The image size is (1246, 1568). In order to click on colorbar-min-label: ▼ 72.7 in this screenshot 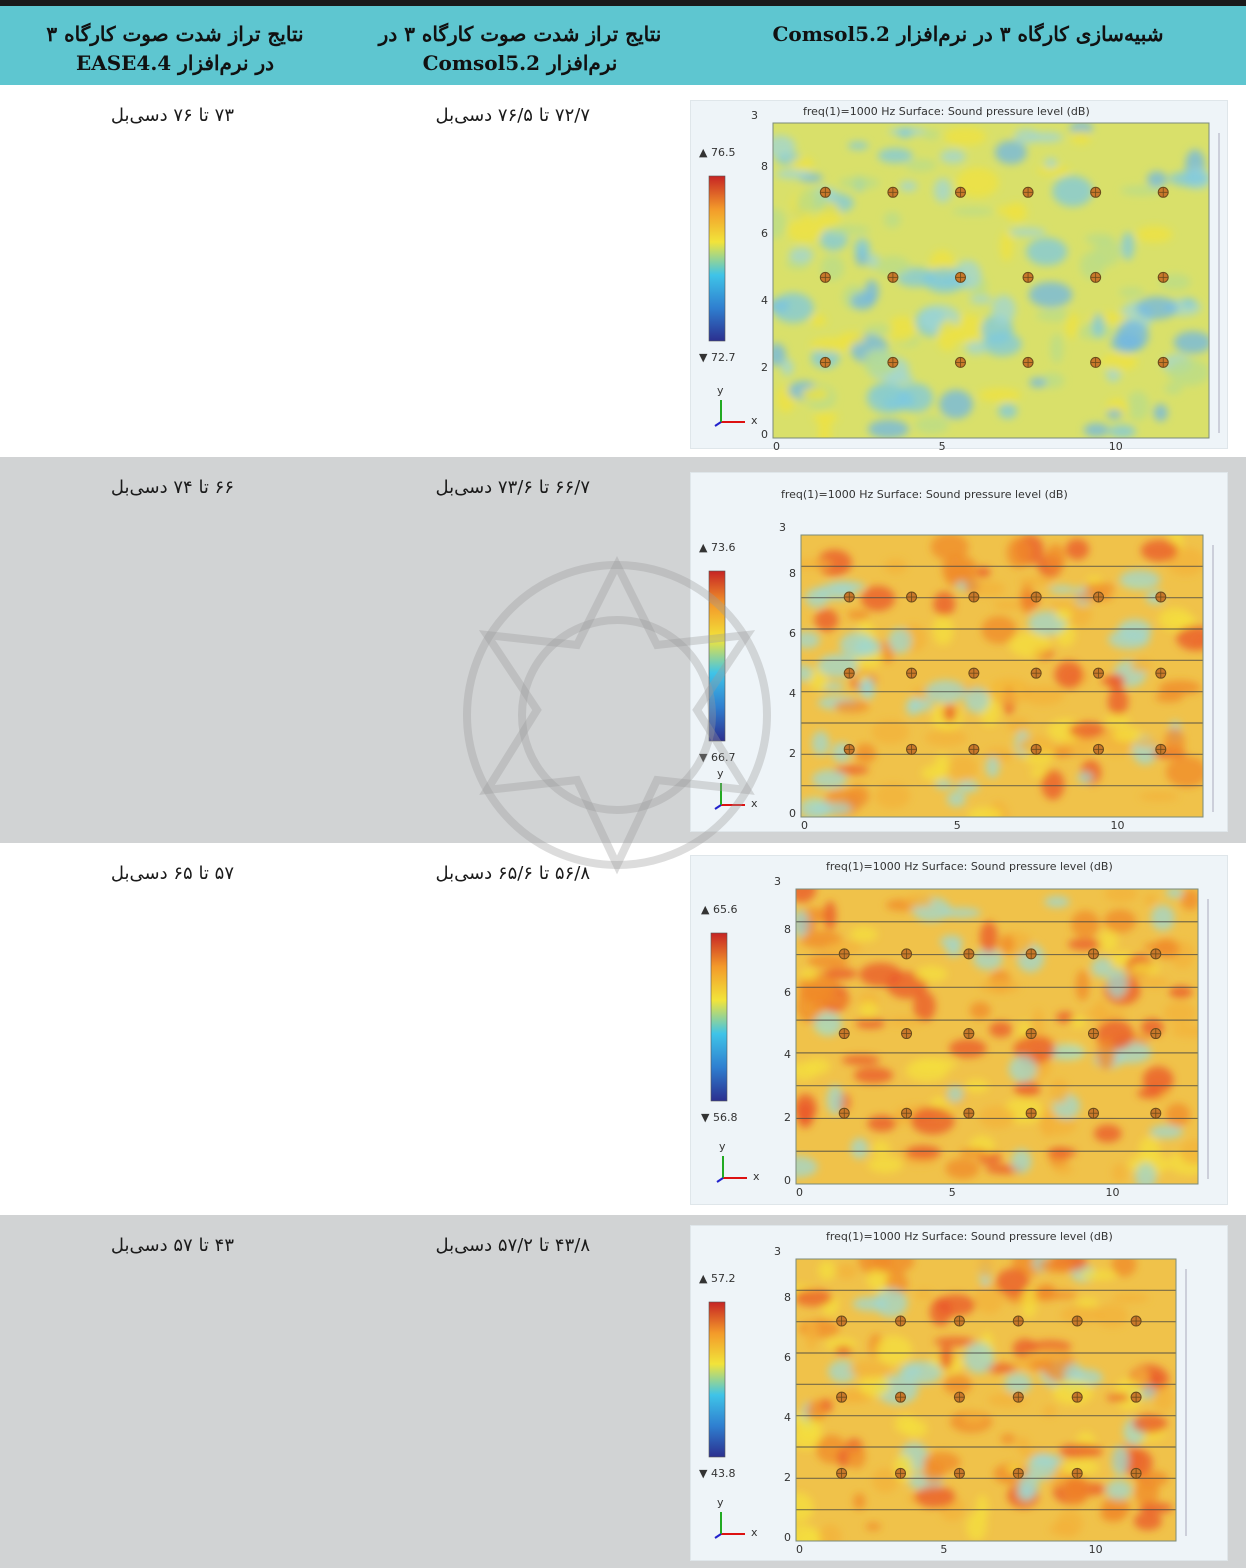, I will do `click(717, 357)`.